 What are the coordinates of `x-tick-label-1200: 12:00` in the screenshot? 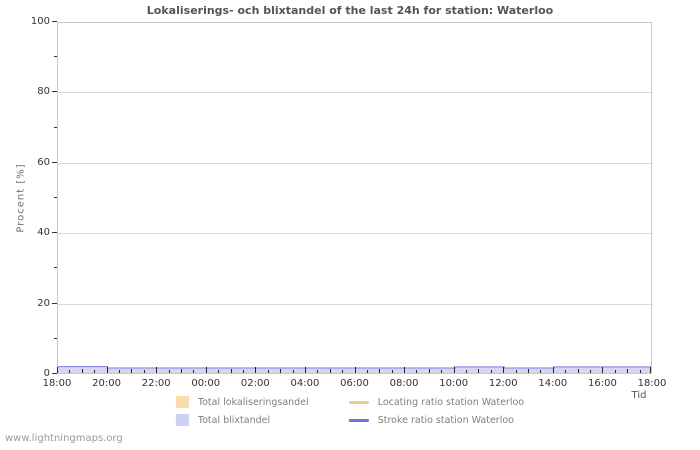 It's located at (503, 383).